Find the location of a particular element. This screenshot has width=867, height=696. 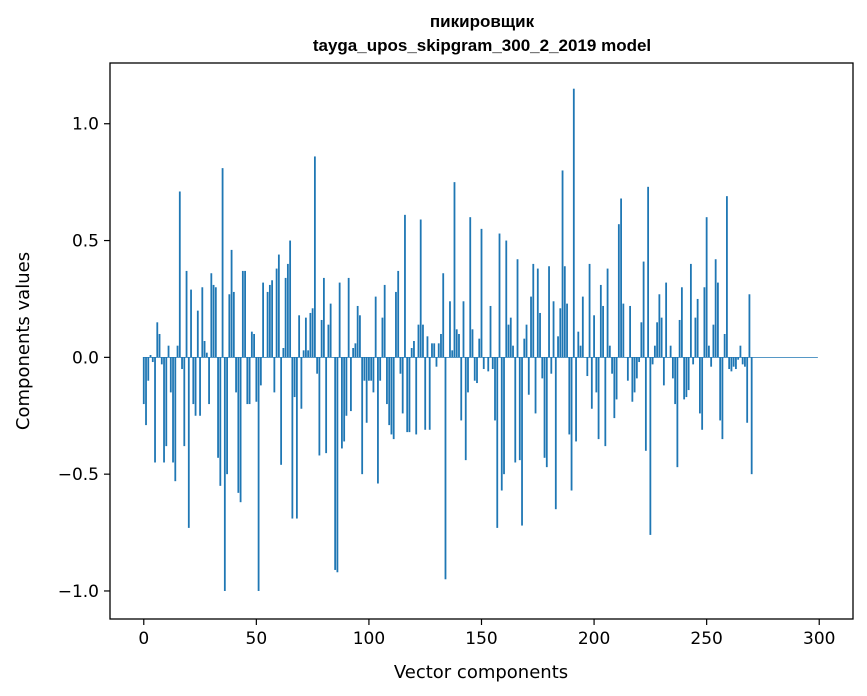

y-axis: −1.0 −0.5 0.0 0.5 1.0 is located at coordinates (84, 358).